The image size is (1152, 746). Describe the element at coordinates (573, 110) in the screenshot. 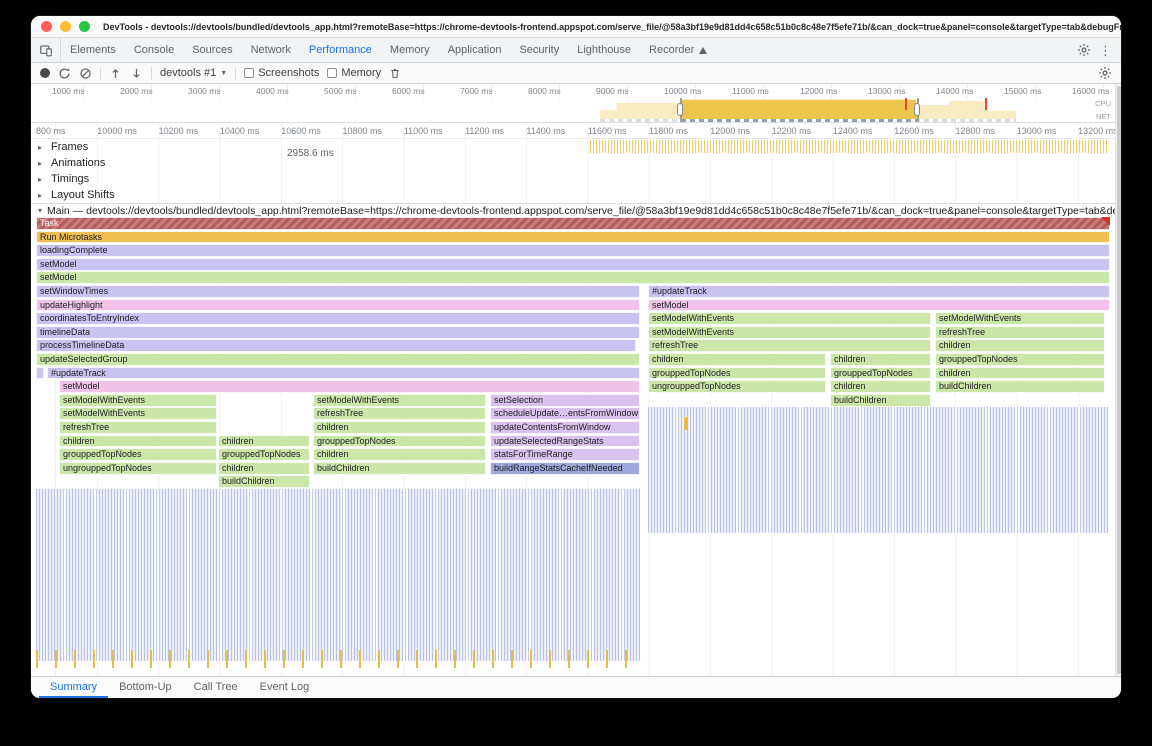

I see `timeline-overview-minimap: CPU NET` at that location.